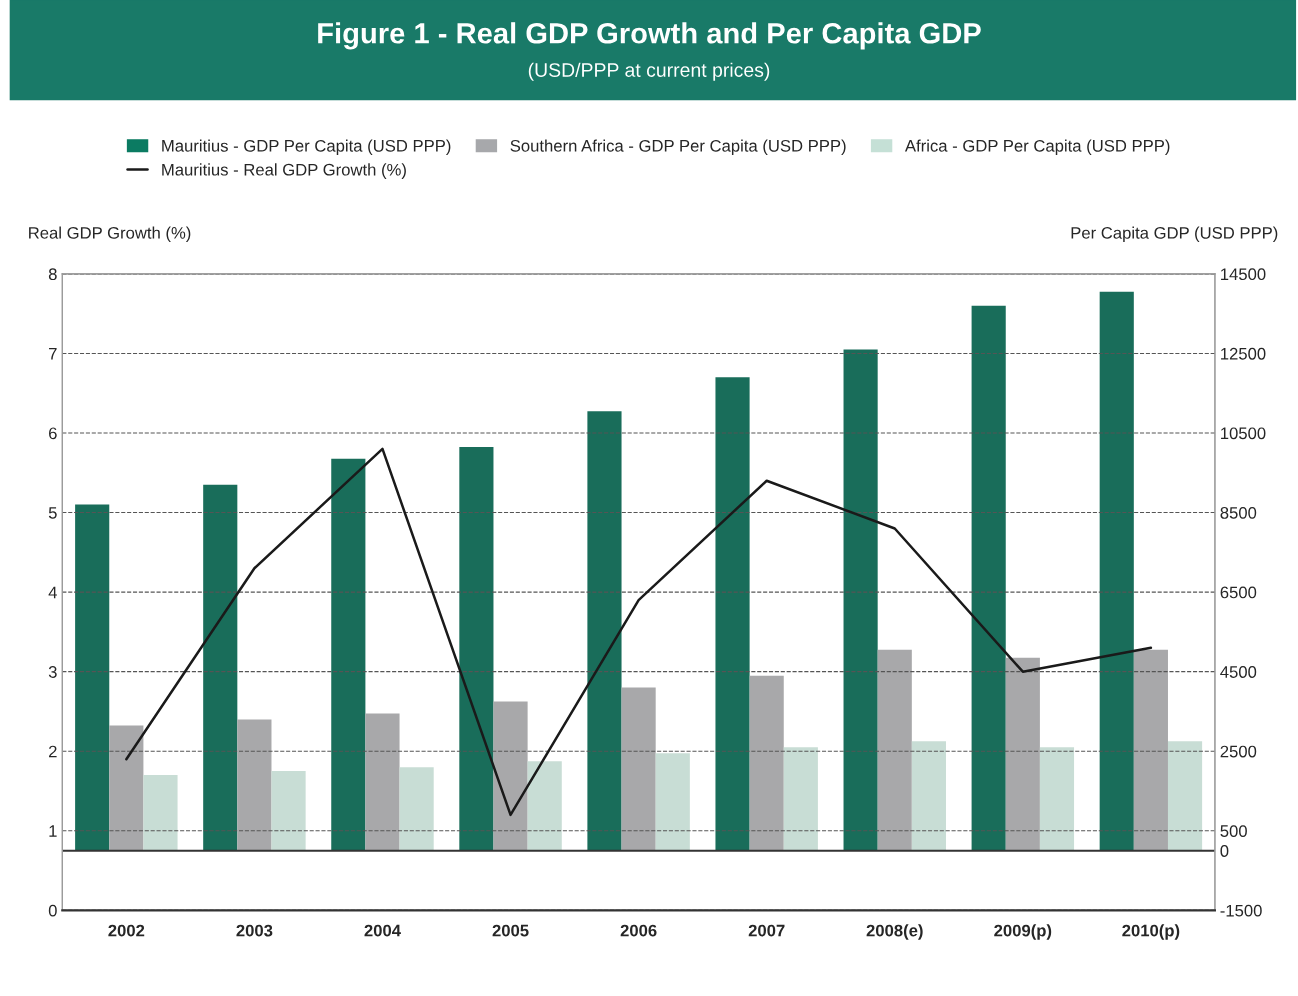 The height and width of the screenshot is (996, 1298). I want to click on chart-subtitle: (USD/PPP at current prices), so click(649, 71).